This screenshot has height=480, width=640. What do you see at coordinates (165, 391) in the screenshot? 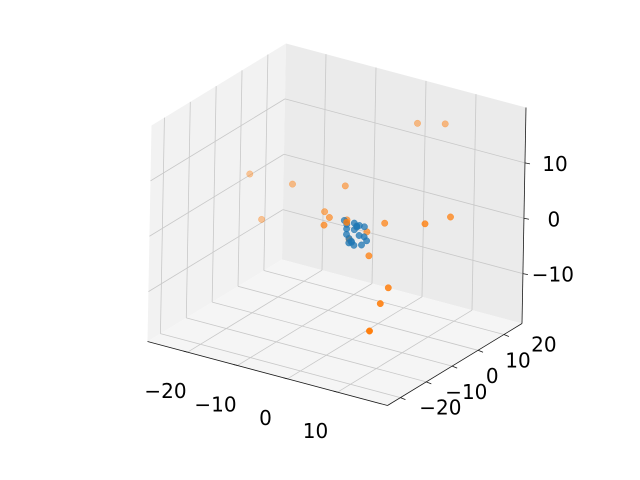
I see `x-tick-label: −20` at bounding box center [165, 391].